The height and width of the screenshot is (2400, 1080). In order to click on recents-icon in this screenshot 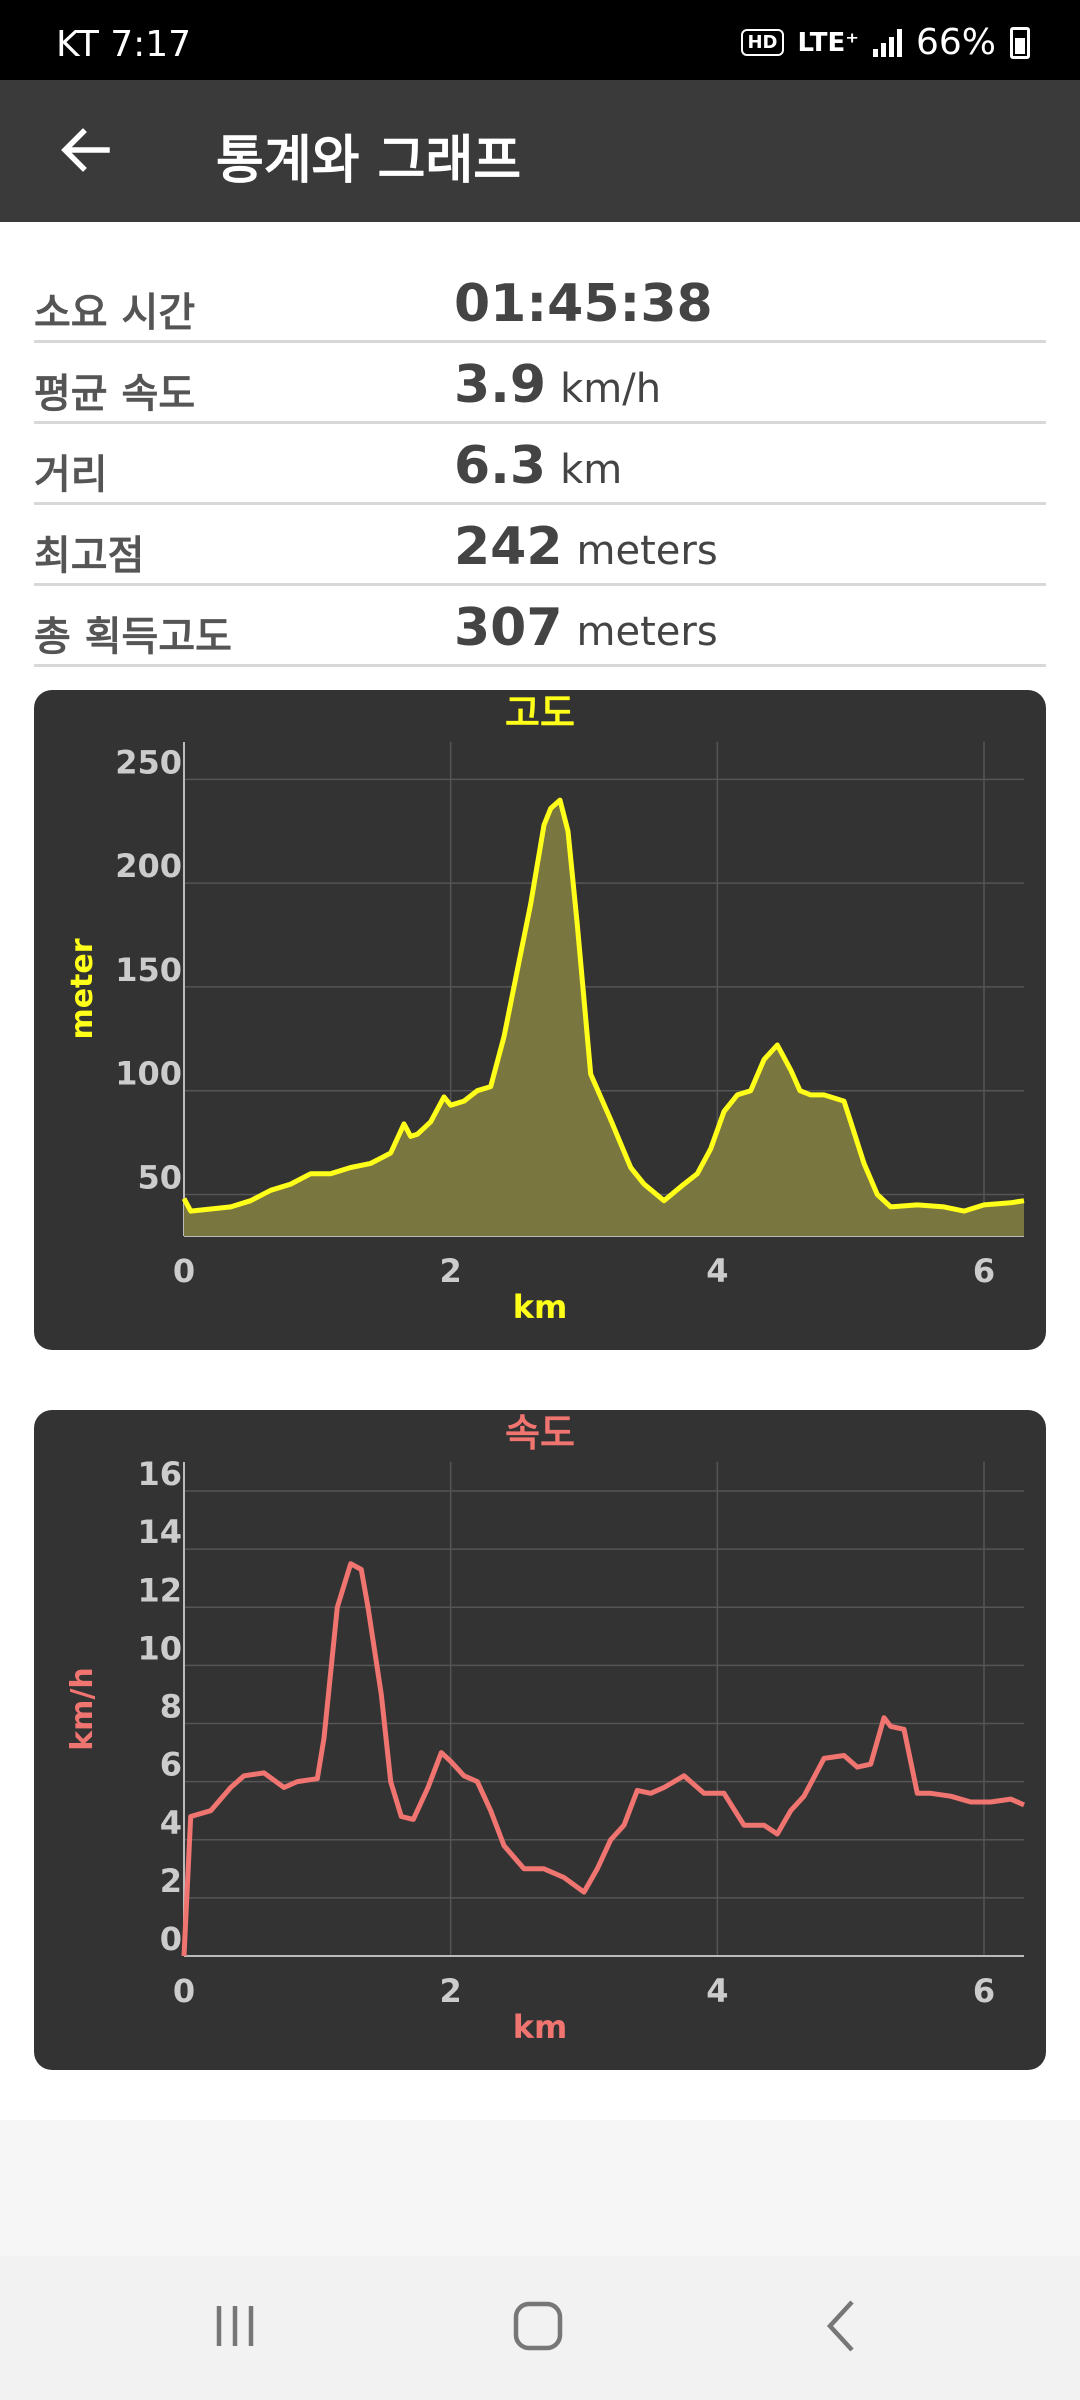, I will do `click(235, 2326)`.